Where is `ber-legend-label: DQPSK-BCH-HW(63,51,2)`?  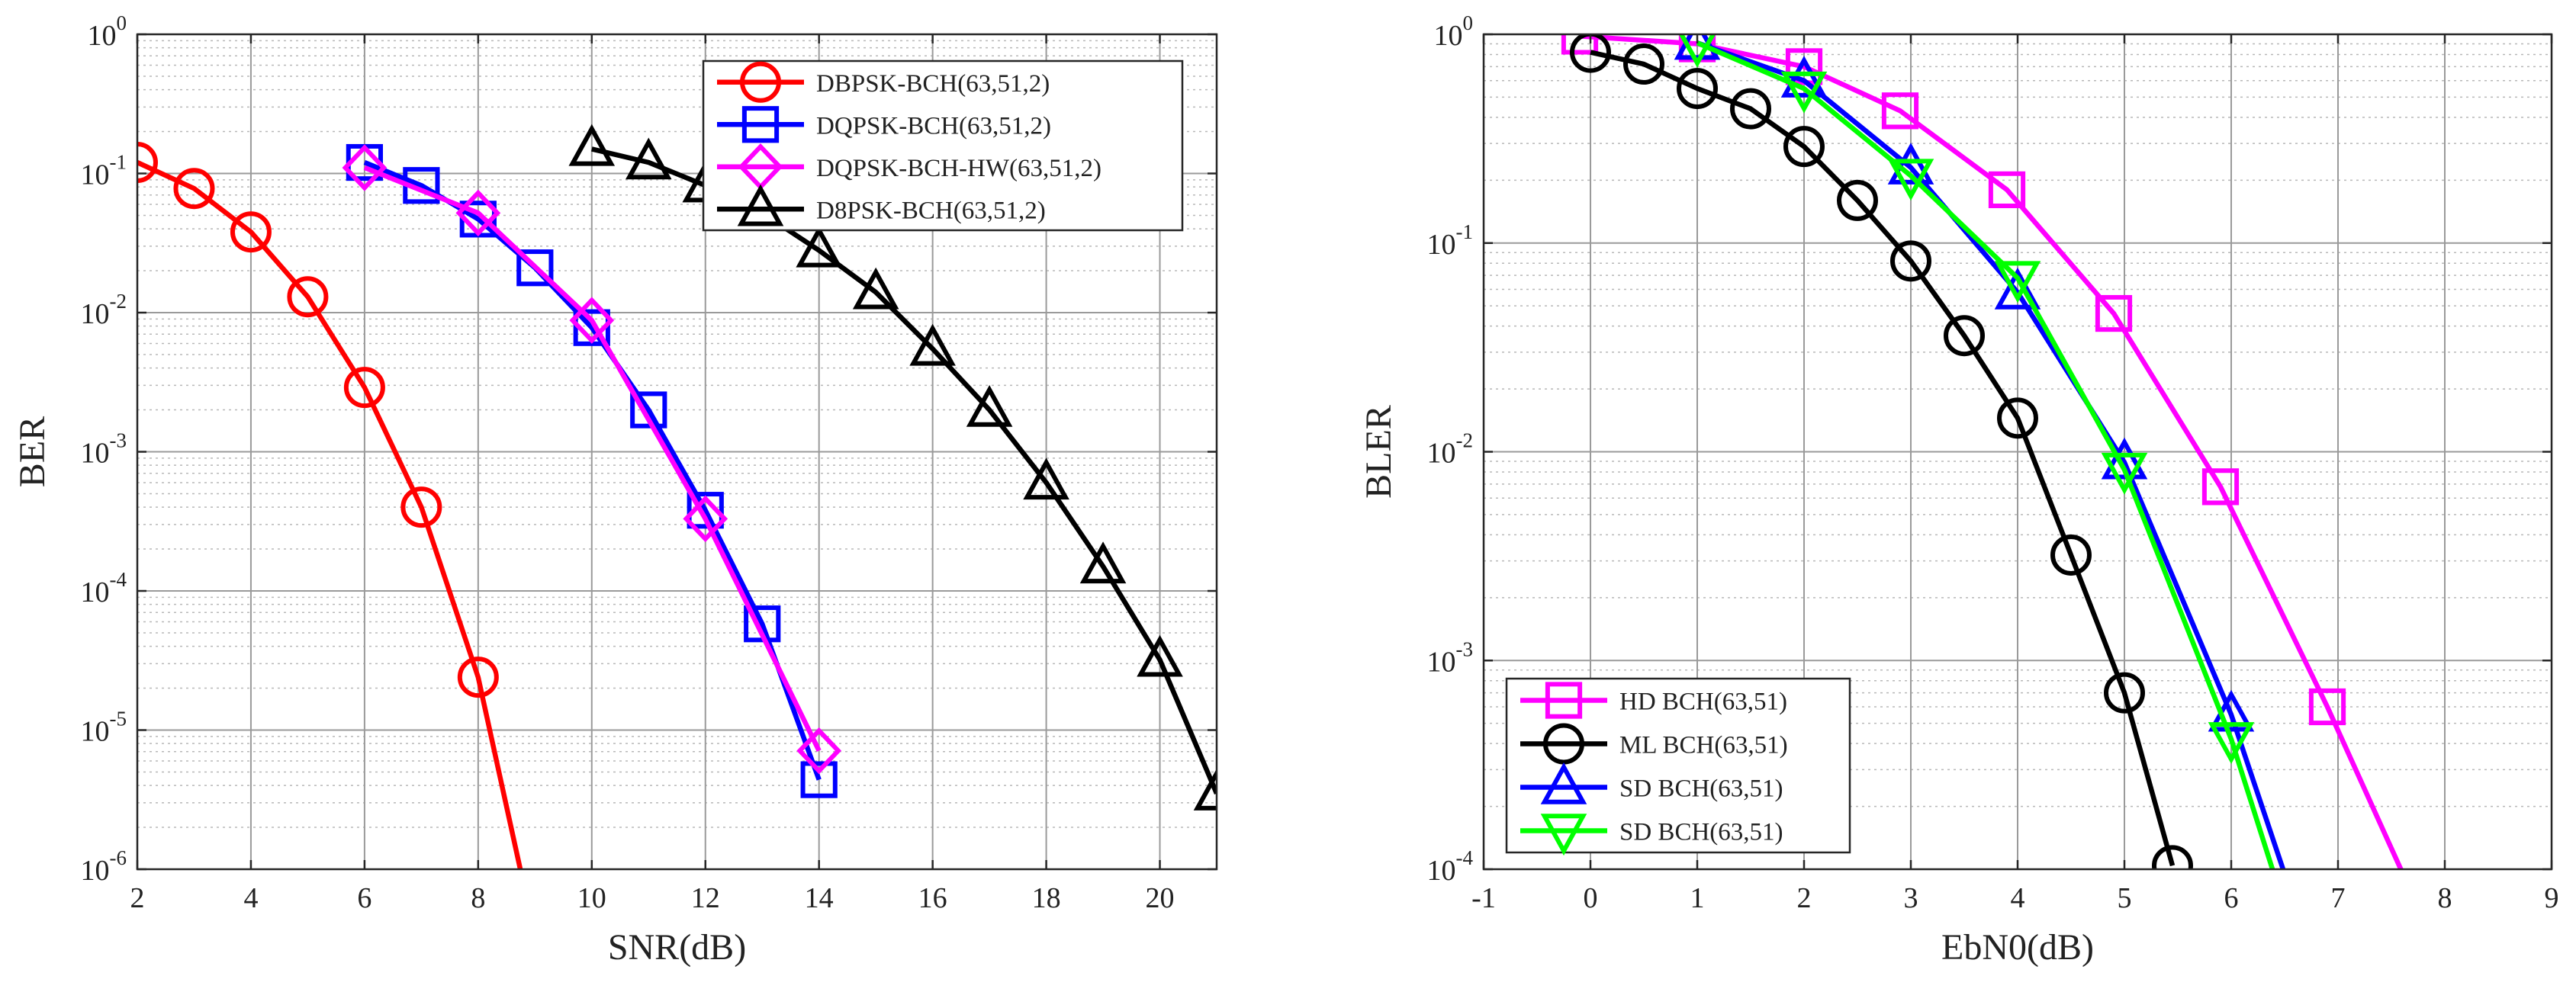
ber-legend-label: DQPSK-BCH-HW(63,51,2) is located at coordinates (958, 168).